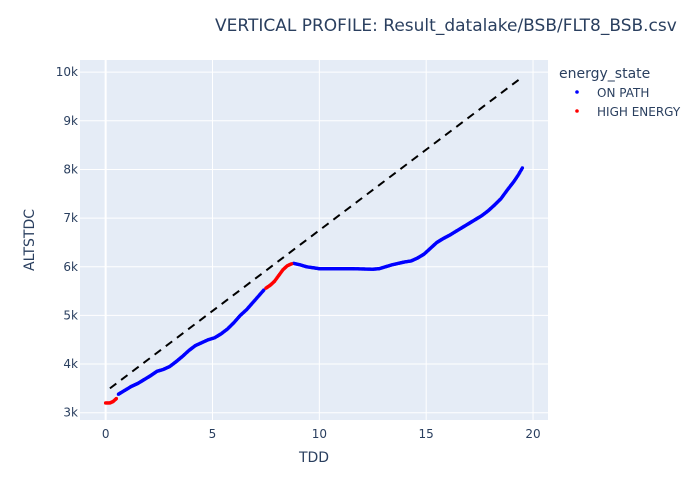 The height and width of the screenshot is (500, 700). Describe the element at coordinates (313, 458) in the screenshot. I see `x-axis-title: TDD` at that location.